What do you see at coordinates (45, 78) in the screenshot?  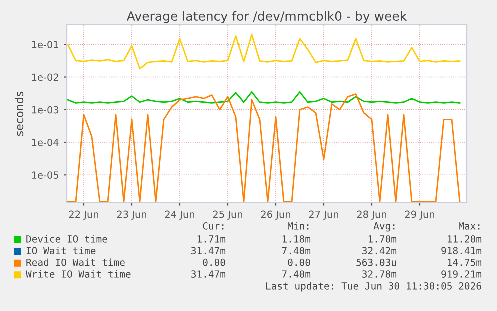 I see `y-tick-label: 1e-02` at bounding box center [45, 78].